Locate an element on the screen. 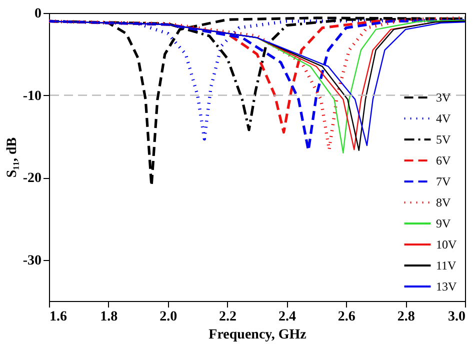  legend-label: 6V is located at coordinates (443, 161).